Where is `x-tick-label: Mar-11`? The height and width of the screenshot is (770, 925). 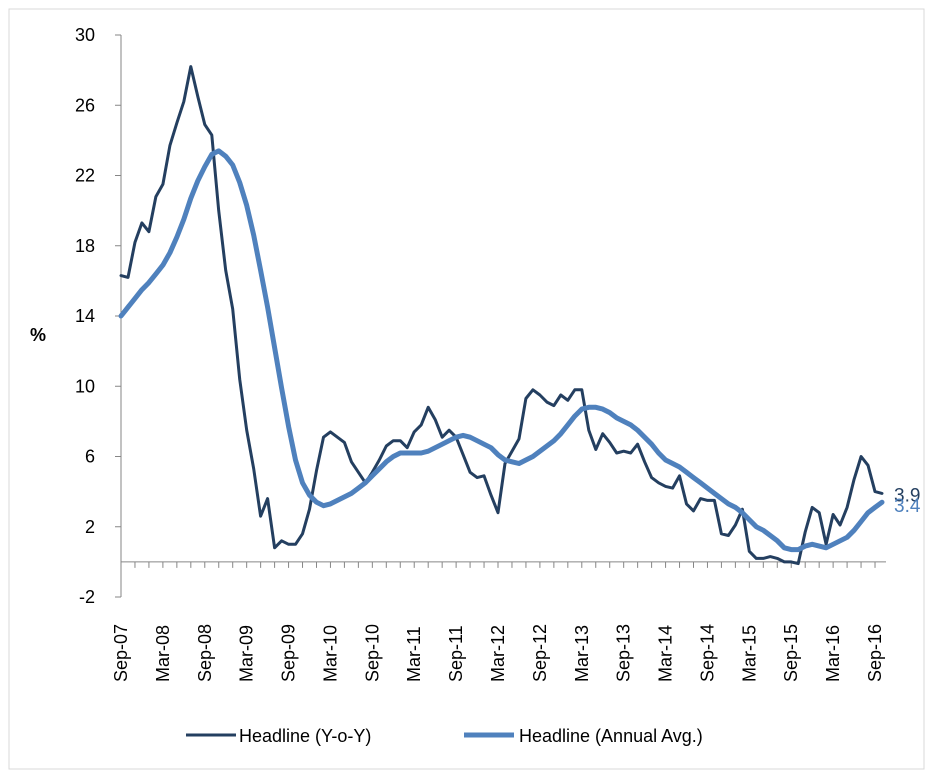
x-tick-label: Mar-11 is located at coordinates (414, 654).